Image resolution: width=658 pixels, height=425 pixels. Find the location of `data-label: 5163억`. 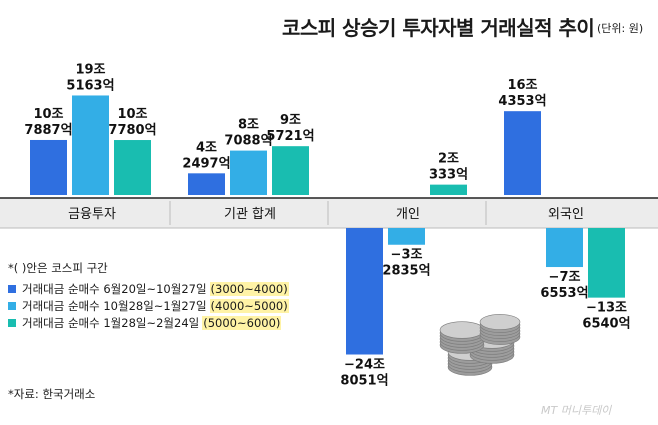

data-label: 5163억 is located at coordinates (90, 85).